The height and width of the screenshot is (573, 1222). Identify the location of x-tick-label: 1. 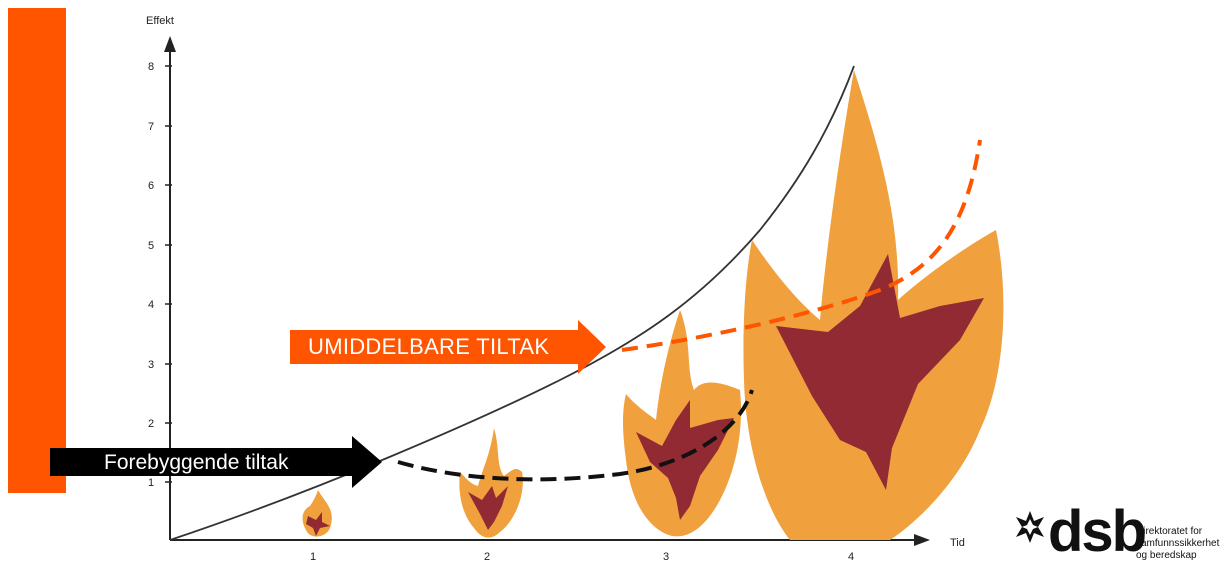
(313, 557).